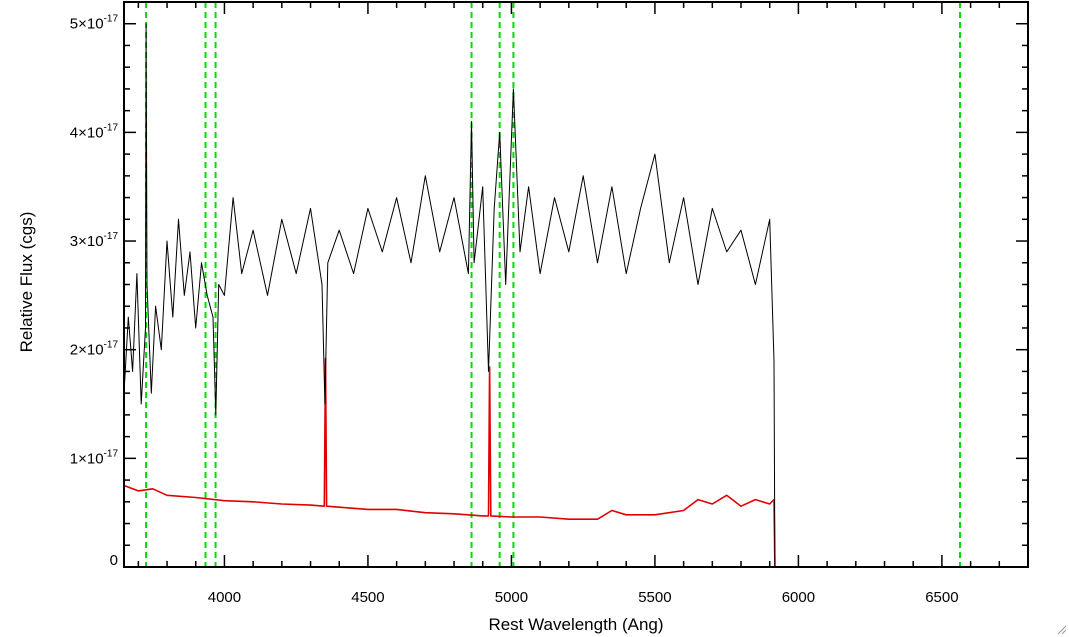 This screenshot has height=637, width=1069. I want to click on y-axis-title: Relative Flux (cgs), so click(26, 282).